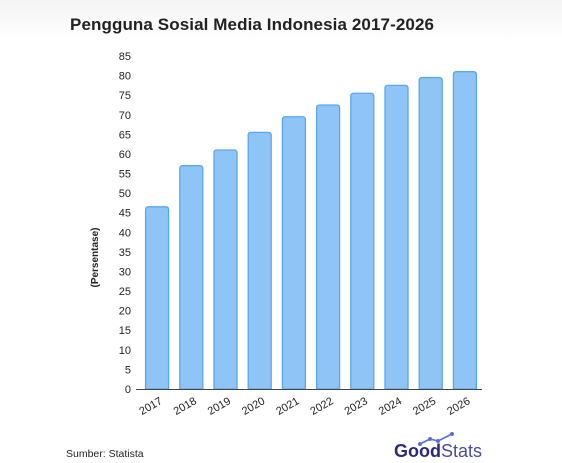 This screenshot has width=562, height=463. I want to click on y-tick-label: 65, so click(125, 135).